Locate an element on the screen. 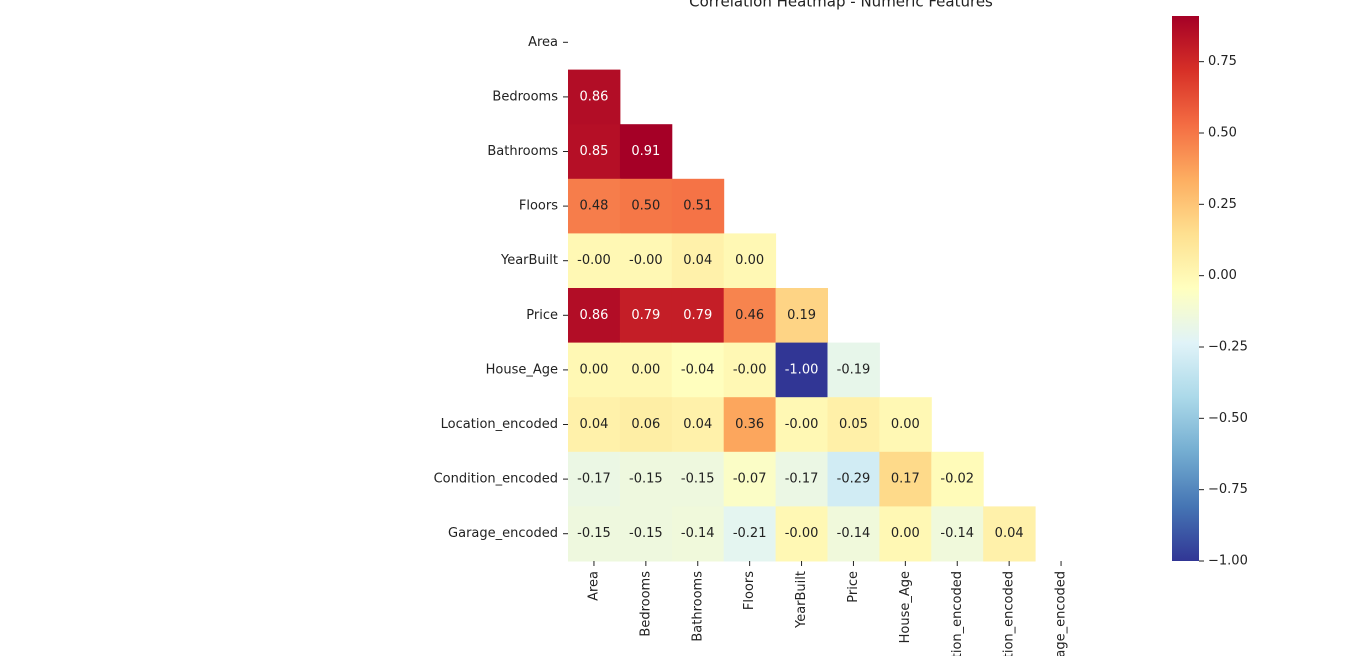 The height and width of the screenshot is (656, 1364). x-tick-label: Price is located at coordinates (853, 587).